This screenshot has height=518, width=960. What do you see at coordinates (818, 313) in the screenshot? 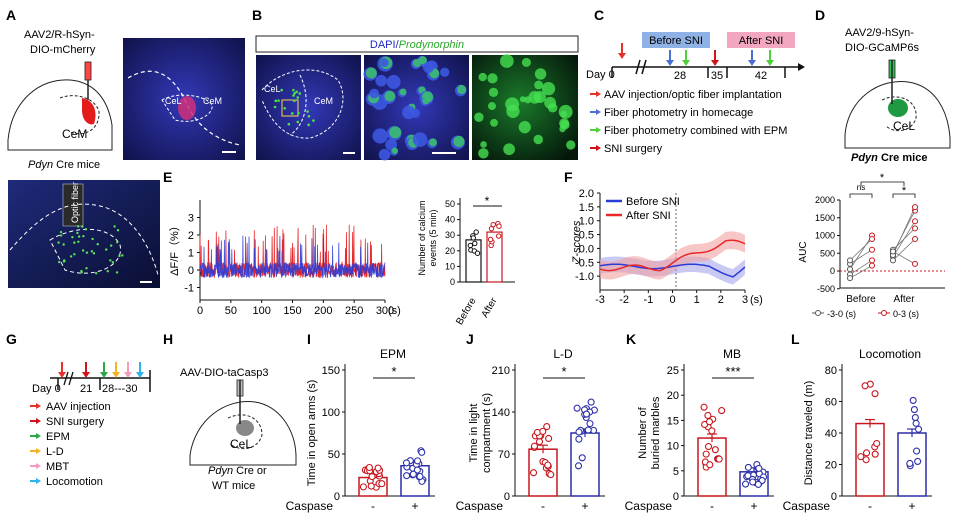
I see `auc-legend-pre-marker` at bounding box center [818, 313].